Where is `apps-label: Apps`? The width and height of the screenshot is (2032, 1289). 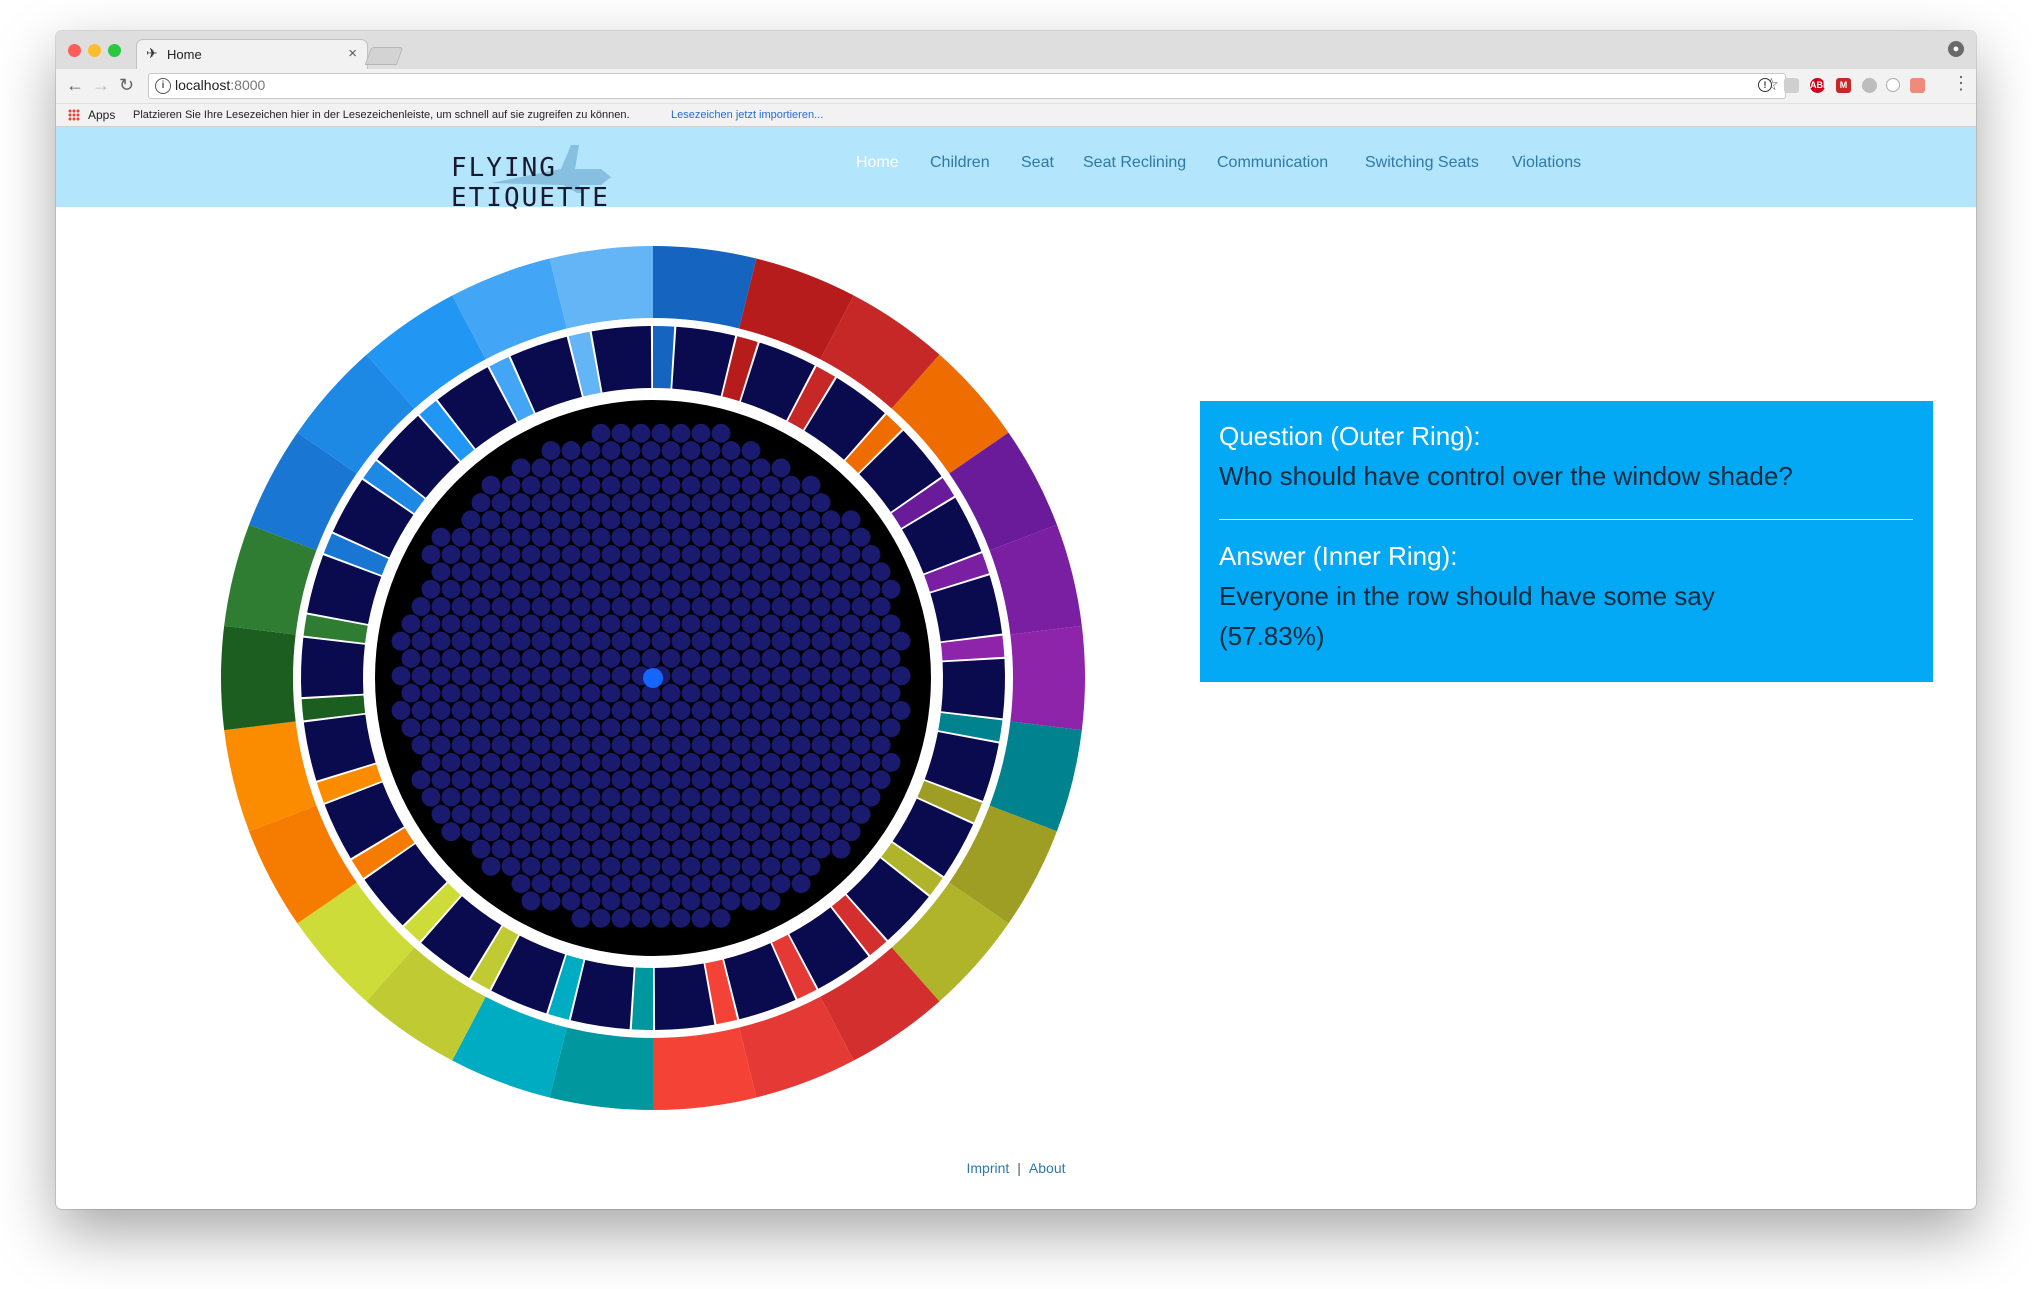 apps-label: Apps is located at coordinates (102, 115).